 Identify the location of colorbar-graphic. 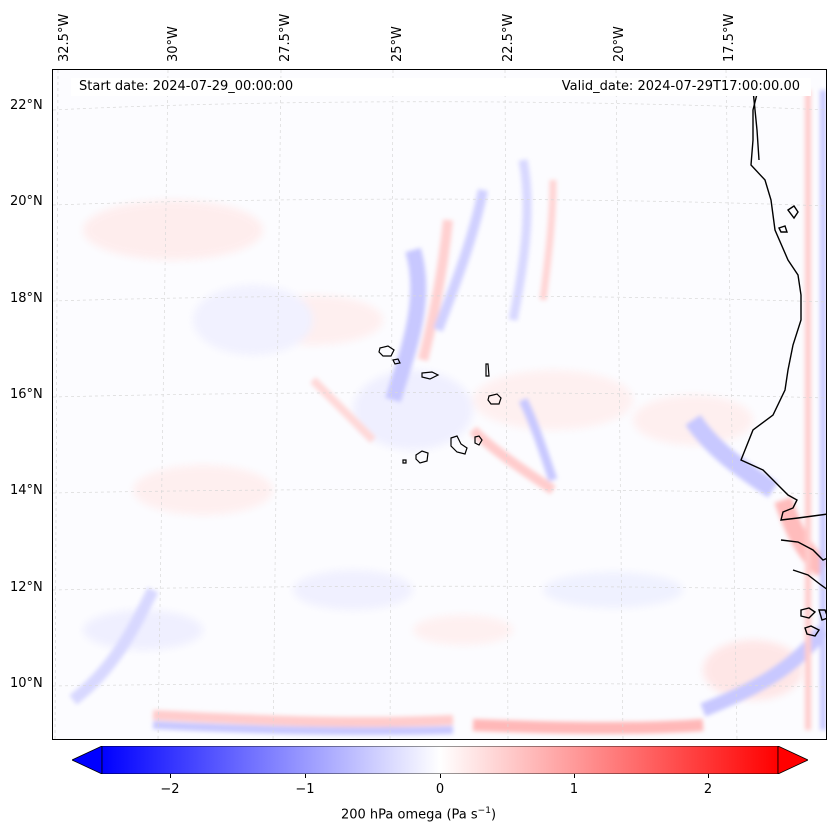
(440, 760).